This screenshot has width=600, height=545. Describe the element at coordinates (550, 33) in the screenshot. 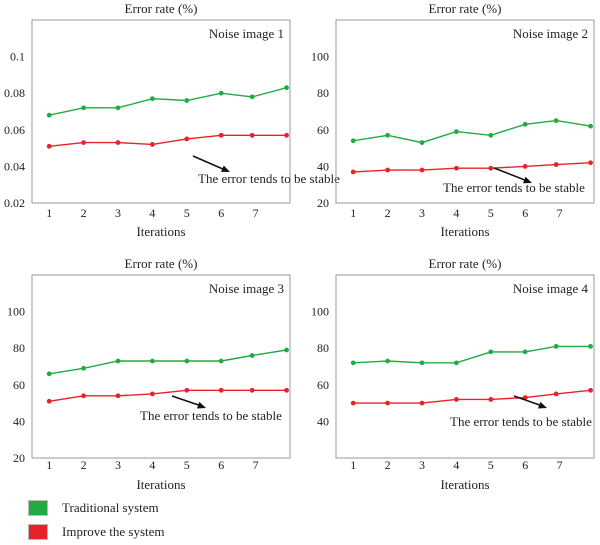

I see `panel-label: Noise image 2` at that location.